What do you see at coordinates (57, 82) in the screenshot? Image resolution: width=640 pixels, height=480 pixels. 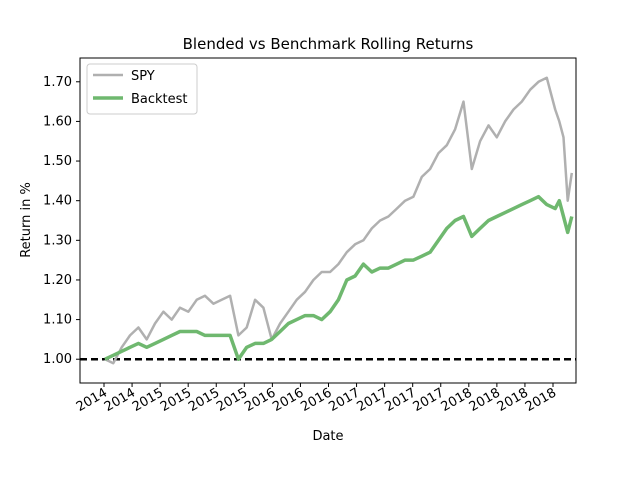 I see `y-tick-label: 1.70` at bounding box center [57, 82].